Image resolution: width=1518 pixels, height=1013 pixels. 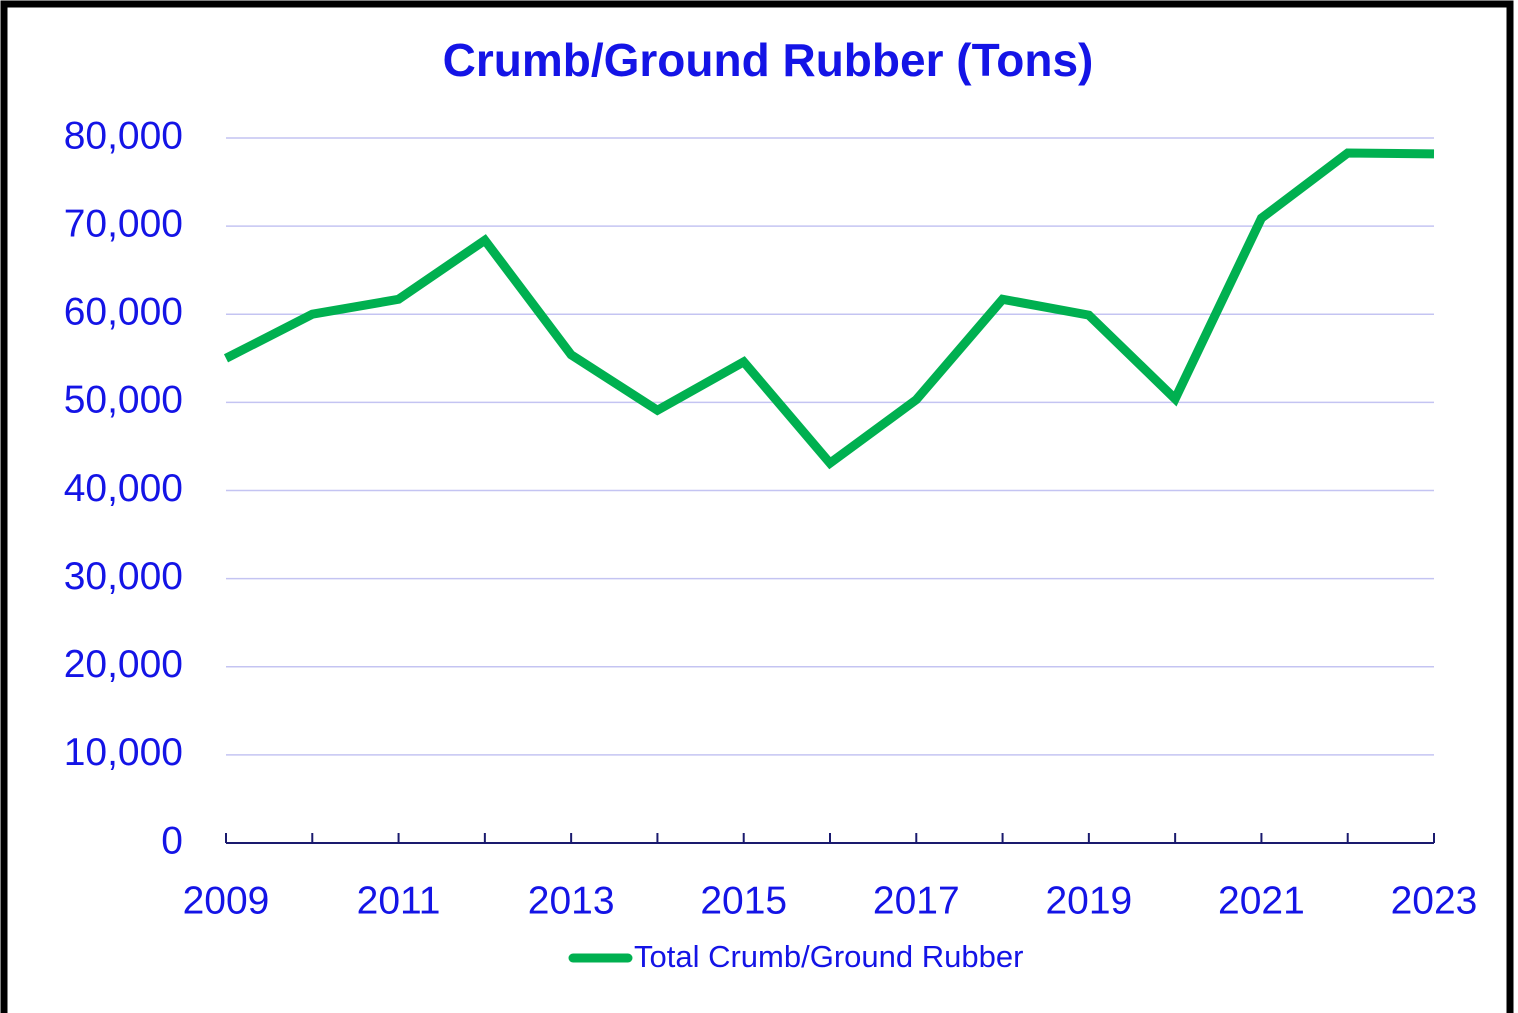 What do you see at coordinates (123, 576) in the screenshot?
I see `y-tick-label: 30,000` at bounding box center [123, 576].